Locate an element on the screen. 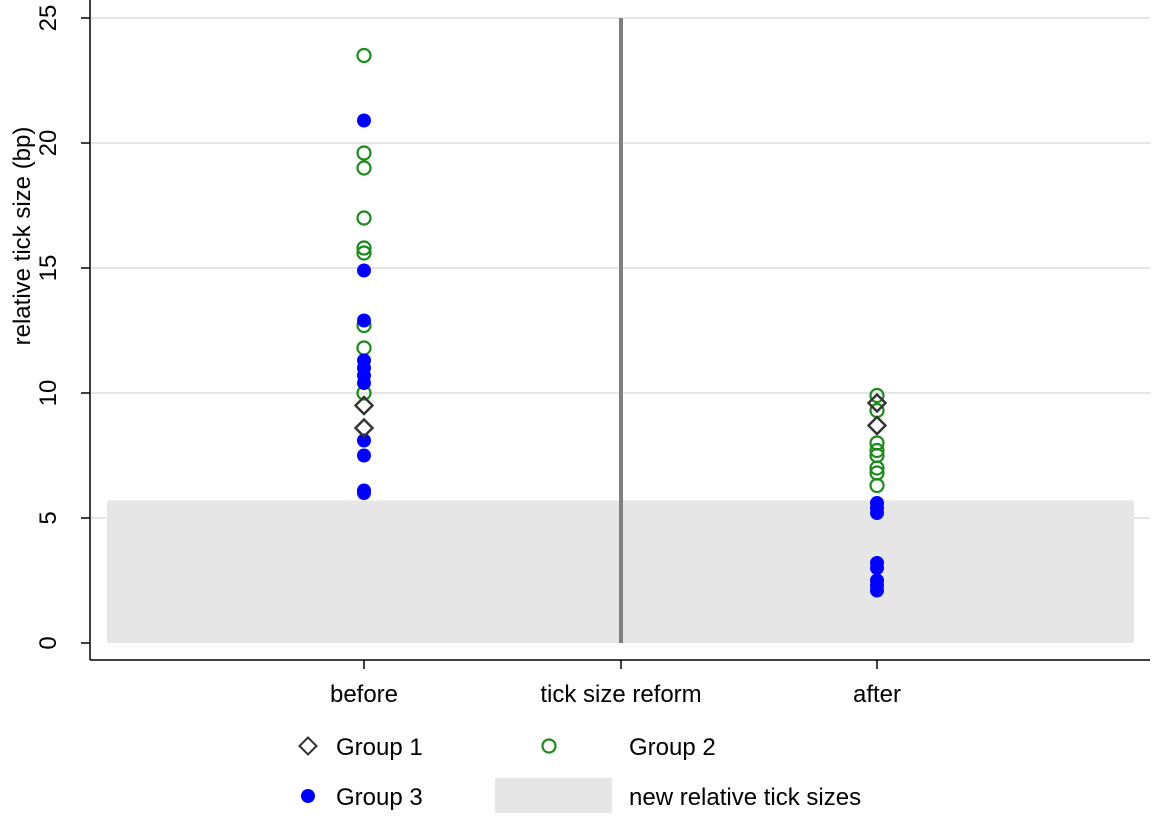  y-tick-label: 15 is located at coordinates (48, 268).